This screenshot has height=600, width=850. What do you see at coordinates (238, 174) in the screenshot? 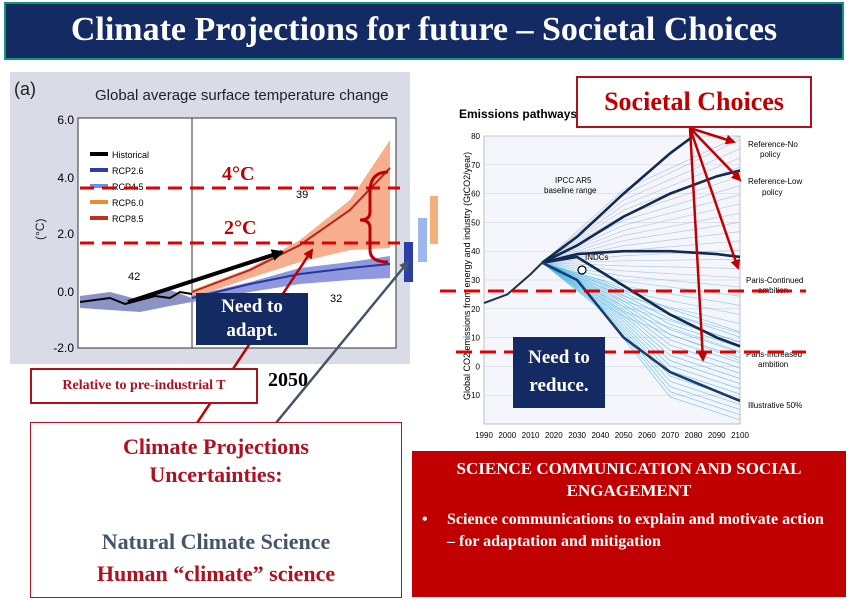
I see `threshold-4c-label: 4°C` at bounding box center [238, 174].